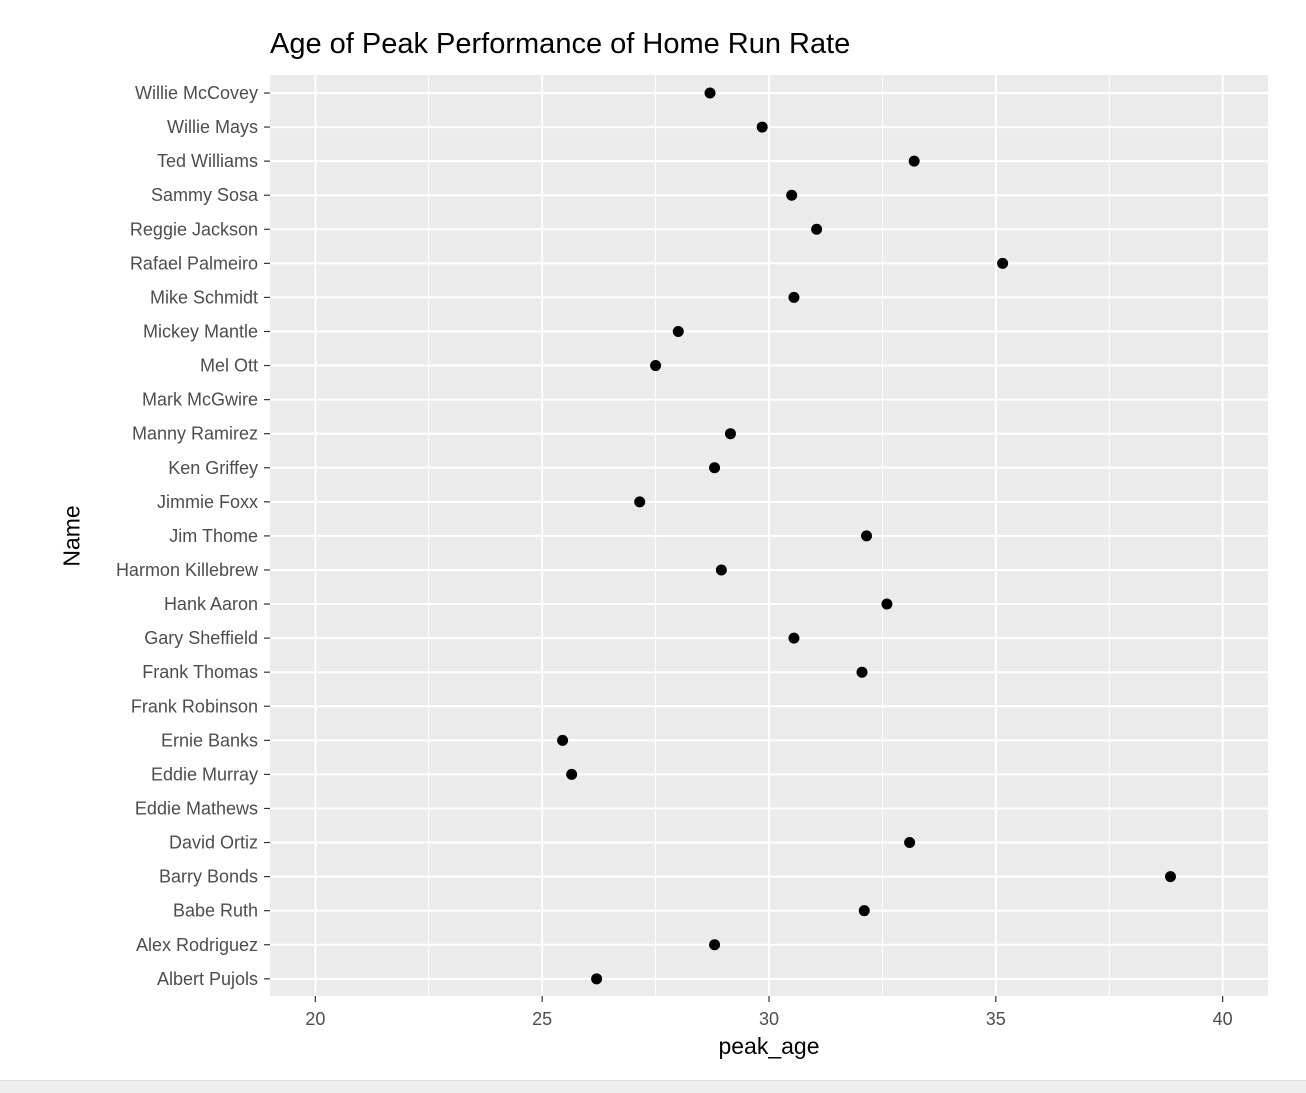 Image resolution: width=1306 pixels, height=1093 pixels. Describe the element at coordinates (194, 263) in the screenshot. I see `y-tick-label: Rafael Palmeiro` at that location.